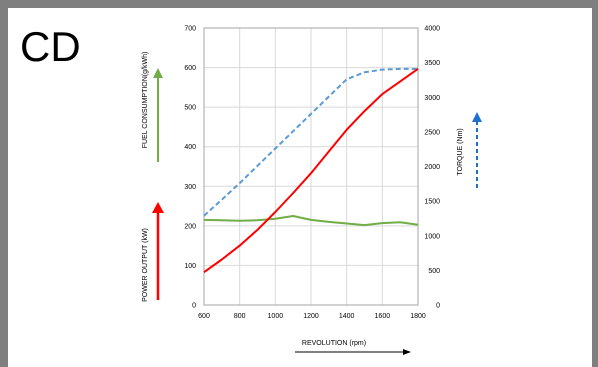 This screenshot has width=598, height=367. Describe the element at coordinates (334, 343) in the screenshot. I see `revolution-axis-label: REVOLUTION (rpm)` at that location.